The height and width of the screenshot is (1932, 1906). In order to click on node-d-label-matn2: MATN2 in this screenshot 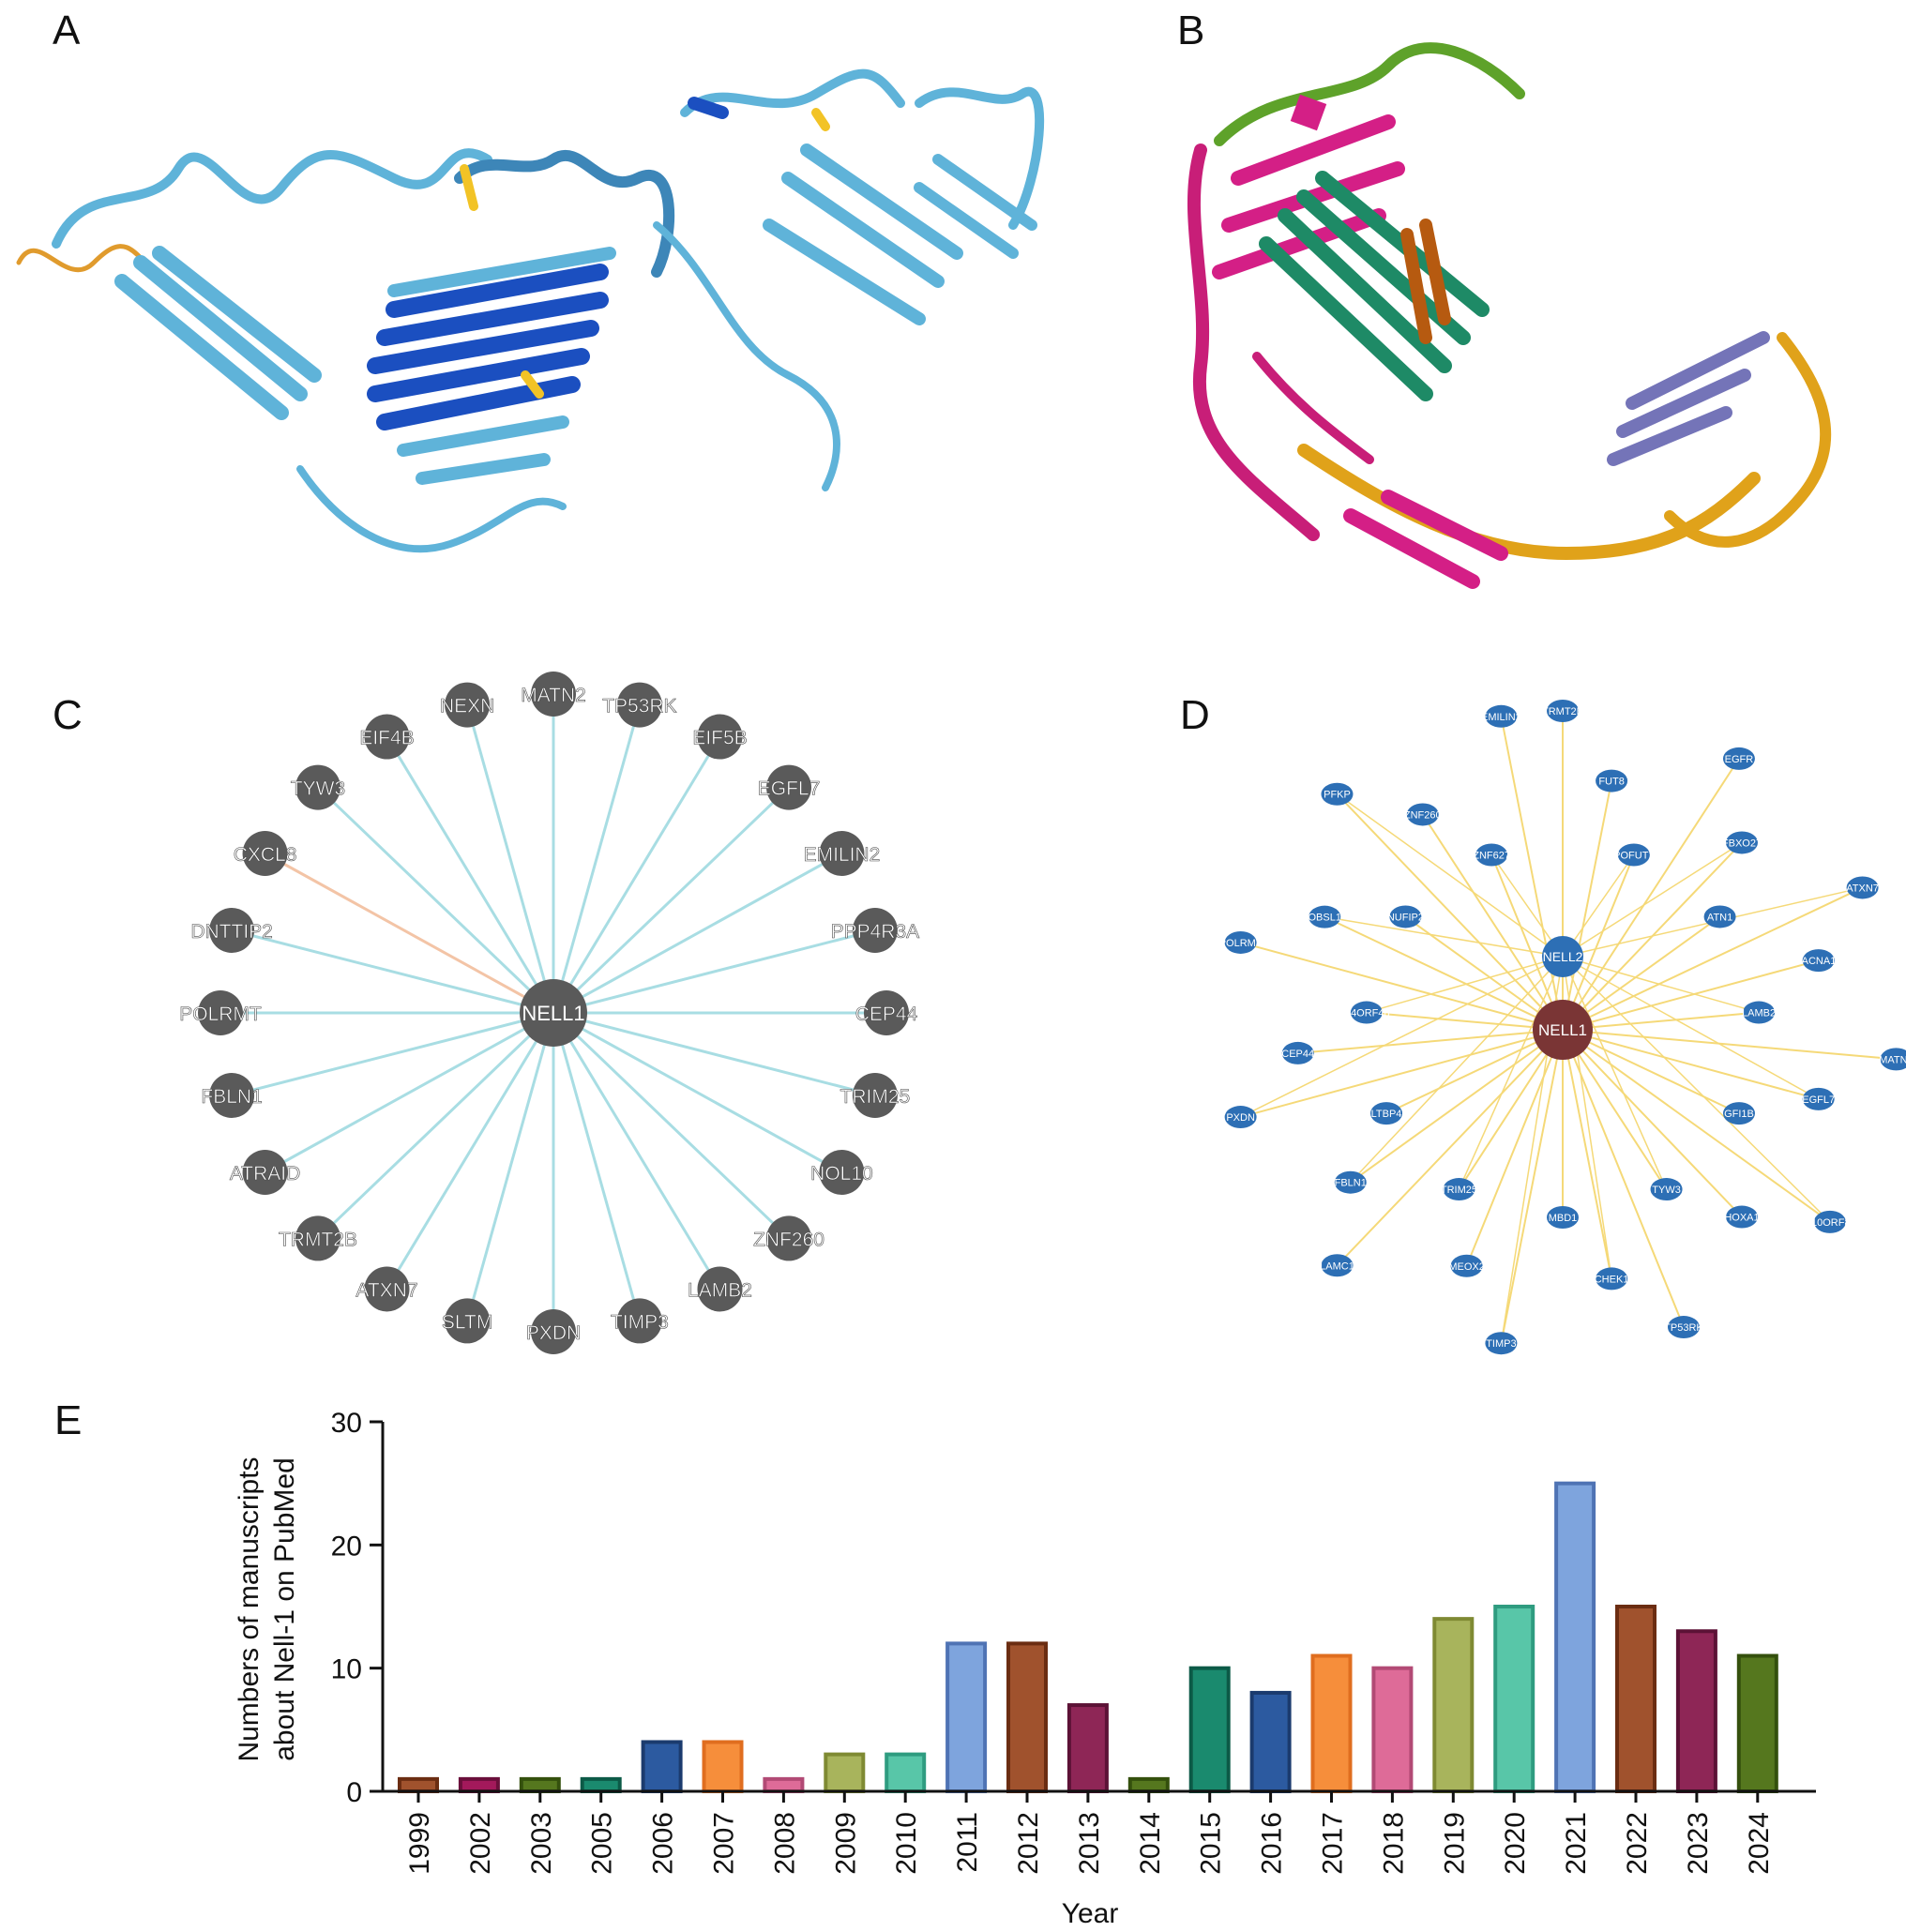, I will do `click(1892, 1059)`.